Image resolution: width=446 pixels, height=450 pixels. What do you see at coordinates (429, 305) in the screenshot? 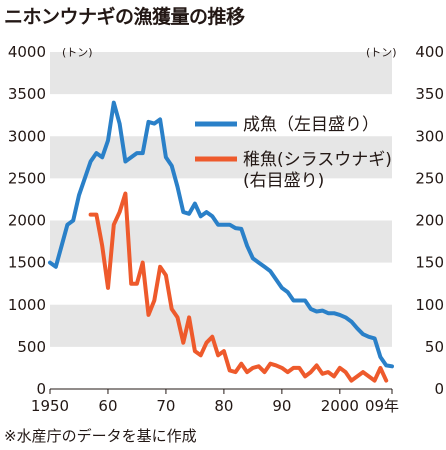
I see `right-tick-label: 100` at bounding box center [429, 305].